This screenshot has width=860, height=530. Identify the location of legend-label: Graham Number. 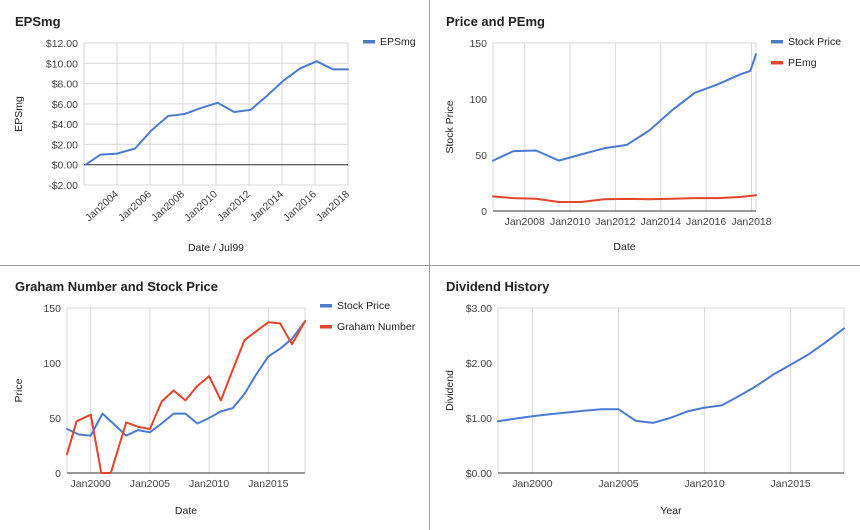
(376, 327).